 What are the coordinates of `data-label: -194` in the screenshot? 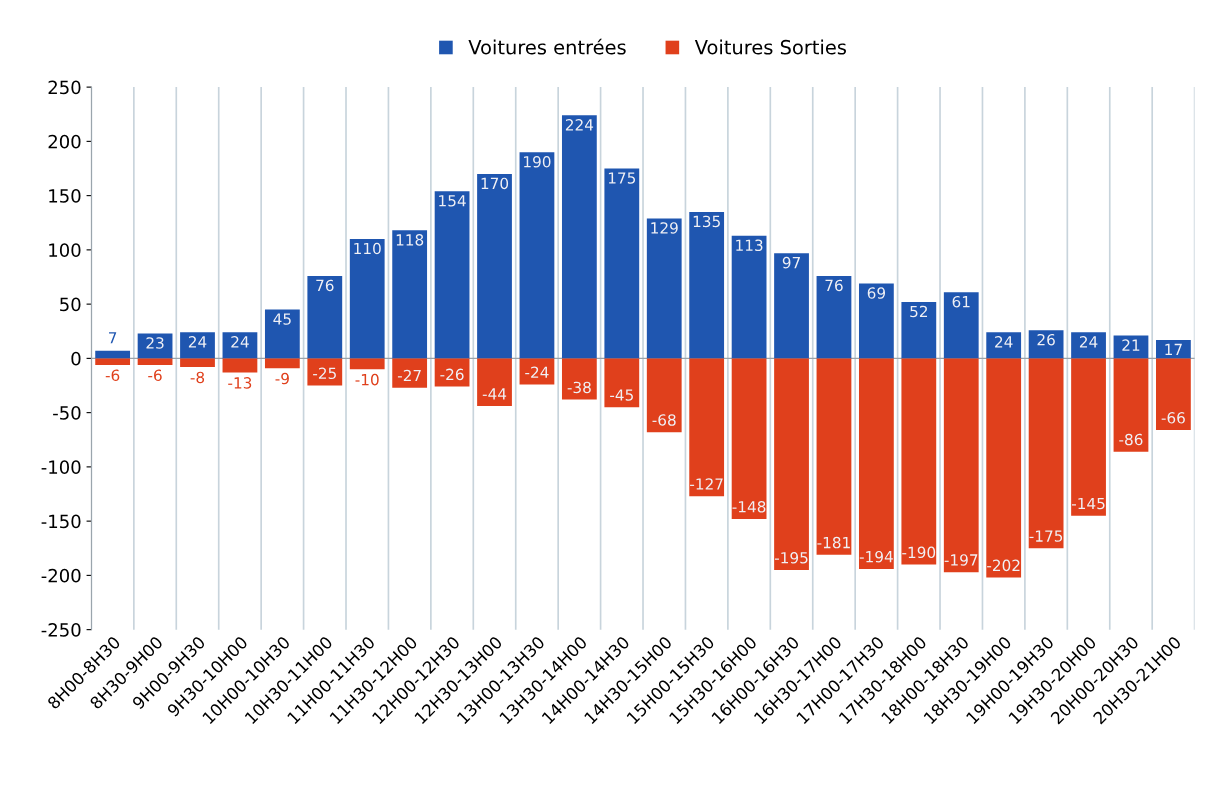 It's located at (876, 556).